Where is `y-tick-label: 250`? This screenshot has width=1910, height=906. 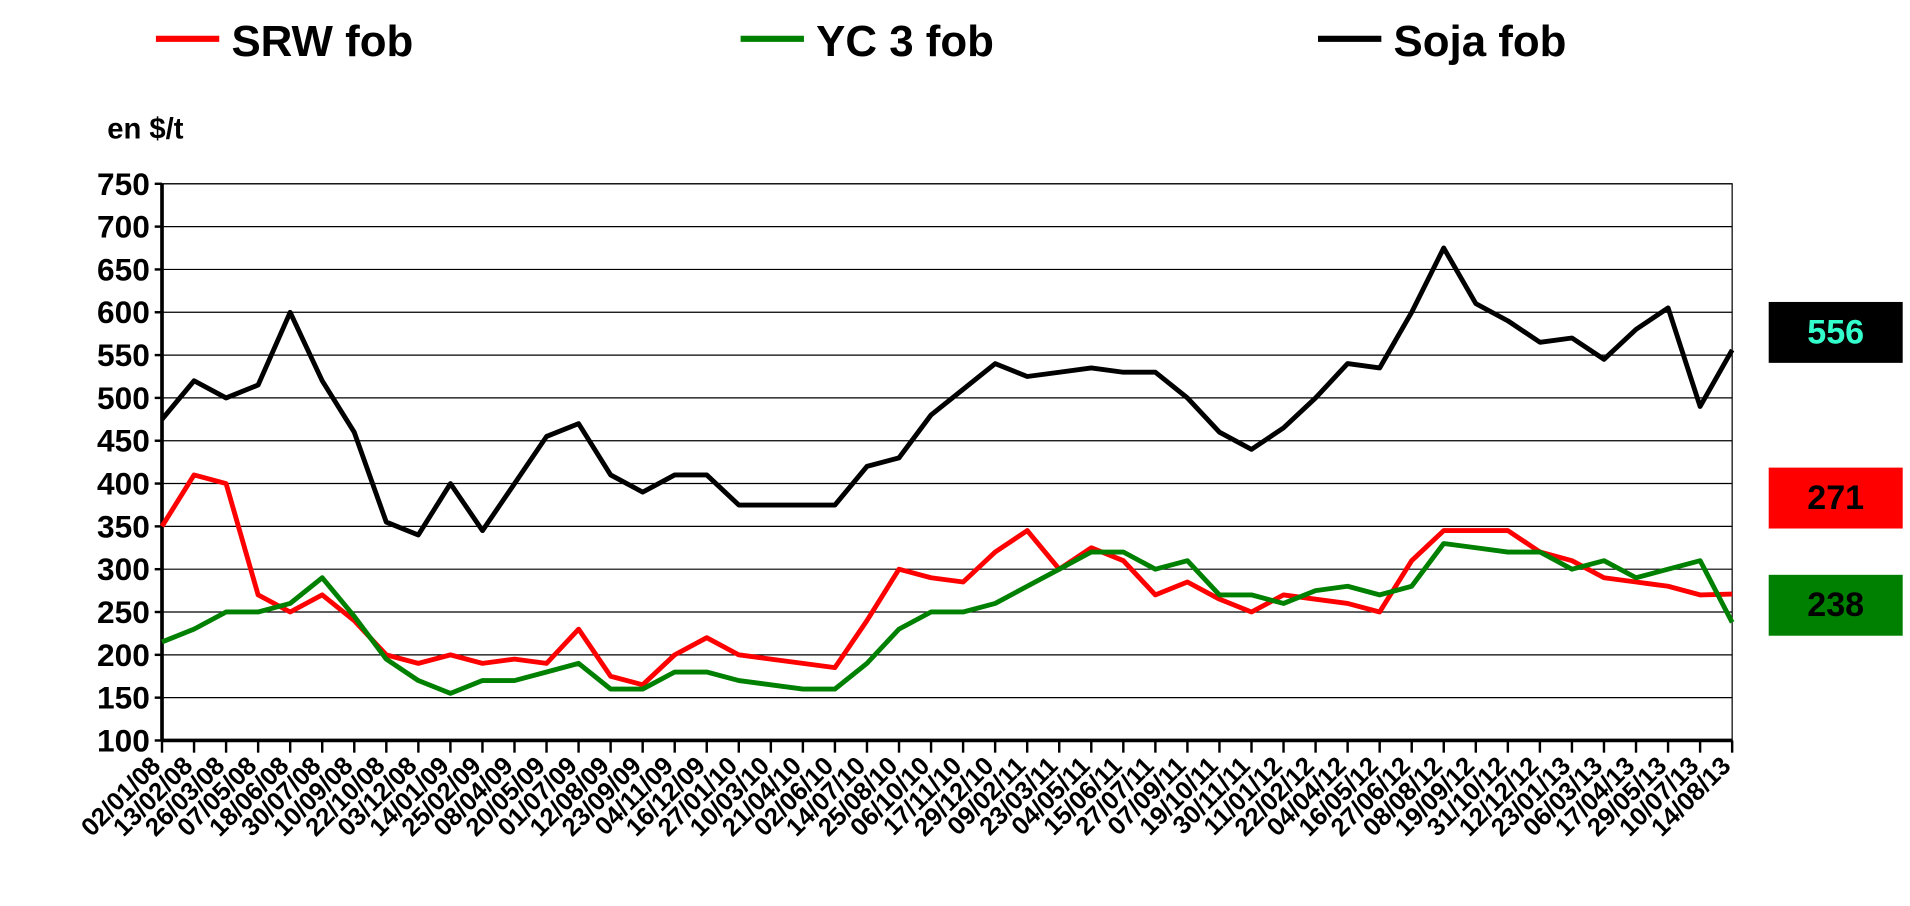
y-tick-label: 250 is located at coordinates (123, 612).